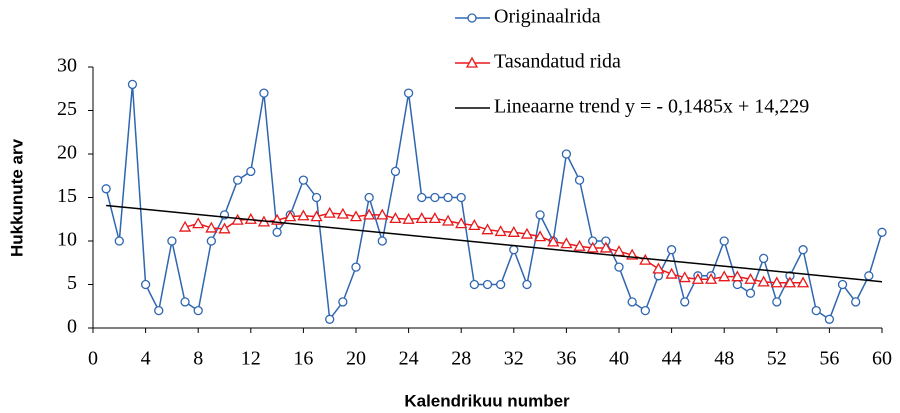 The width and height of the screenshot is (900, 413). What do you see at coordinates (72, 327) in the screenshot?
I see `y-tick-label: 0` at bounding box center [72, 327].